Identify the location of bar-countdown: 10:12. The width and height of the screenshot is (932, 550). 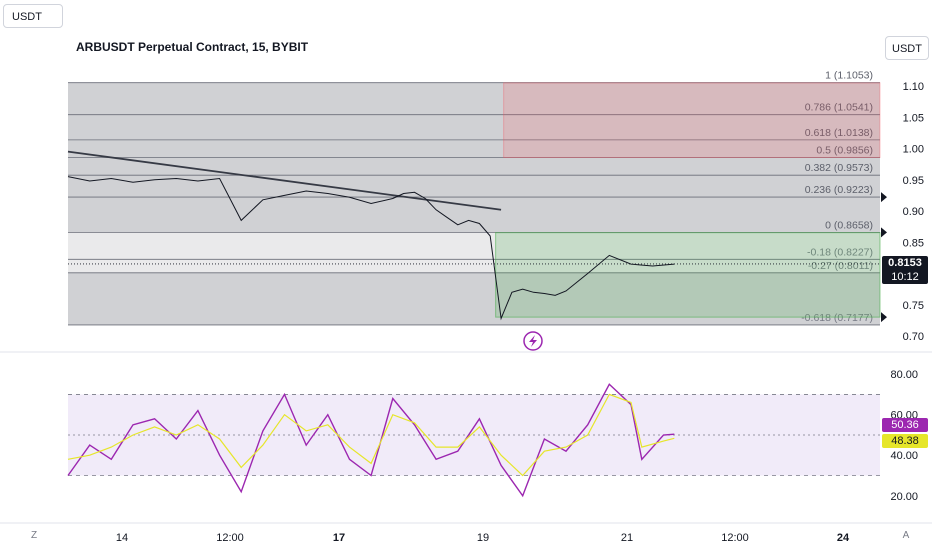
(905, 277).